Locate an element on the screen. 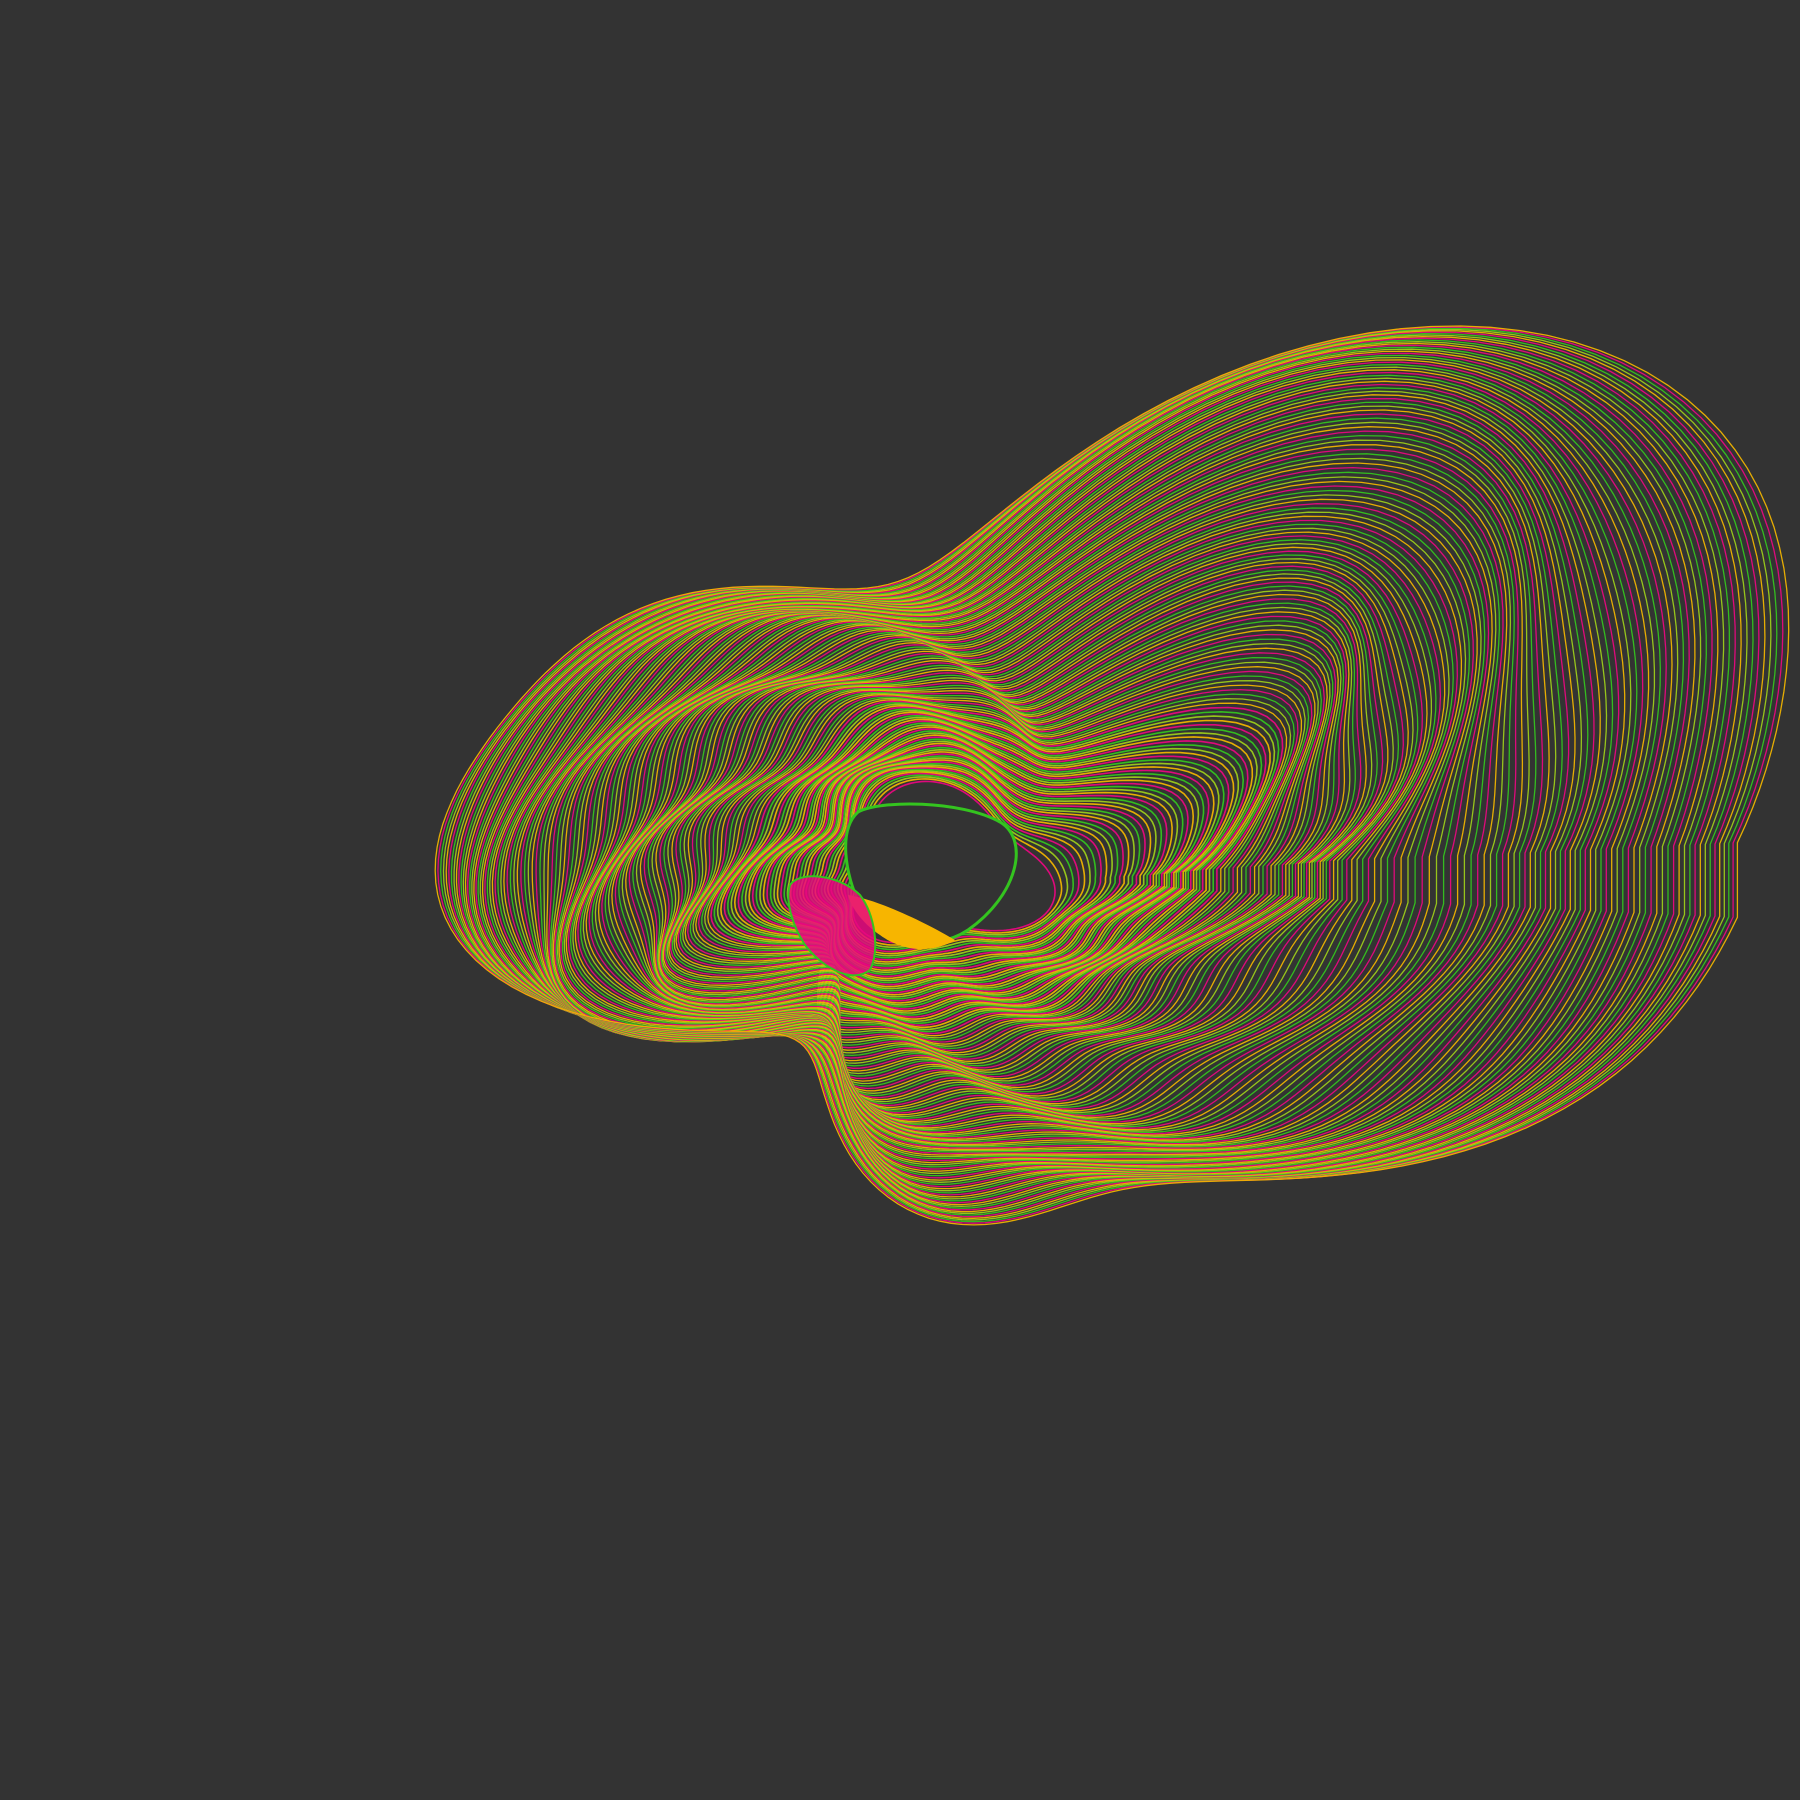  inner-accent-band is located at coordinates (901, 922).